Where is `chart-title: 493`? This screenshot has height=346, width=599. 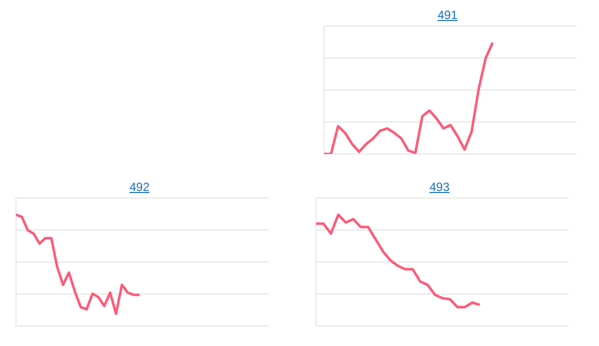
chart-title: 493 is located at coordinates (439, 187).